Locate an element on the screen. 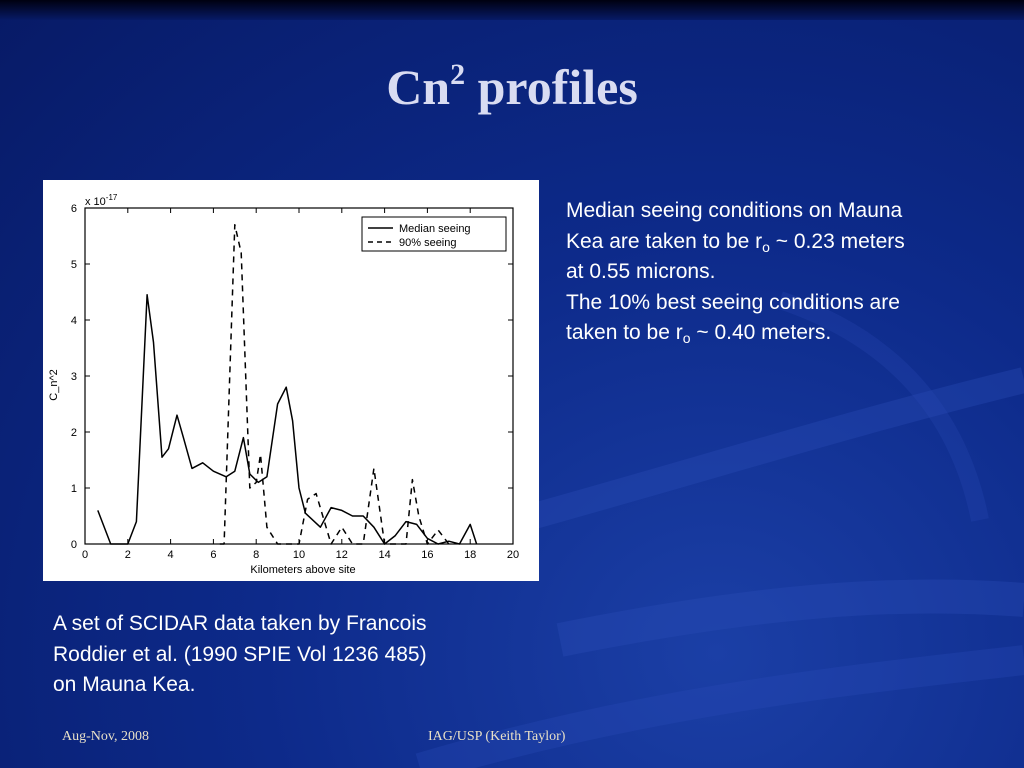 This screenshot has height=768, width=1024. title-text: Cn is located at coordinates (418, 87).